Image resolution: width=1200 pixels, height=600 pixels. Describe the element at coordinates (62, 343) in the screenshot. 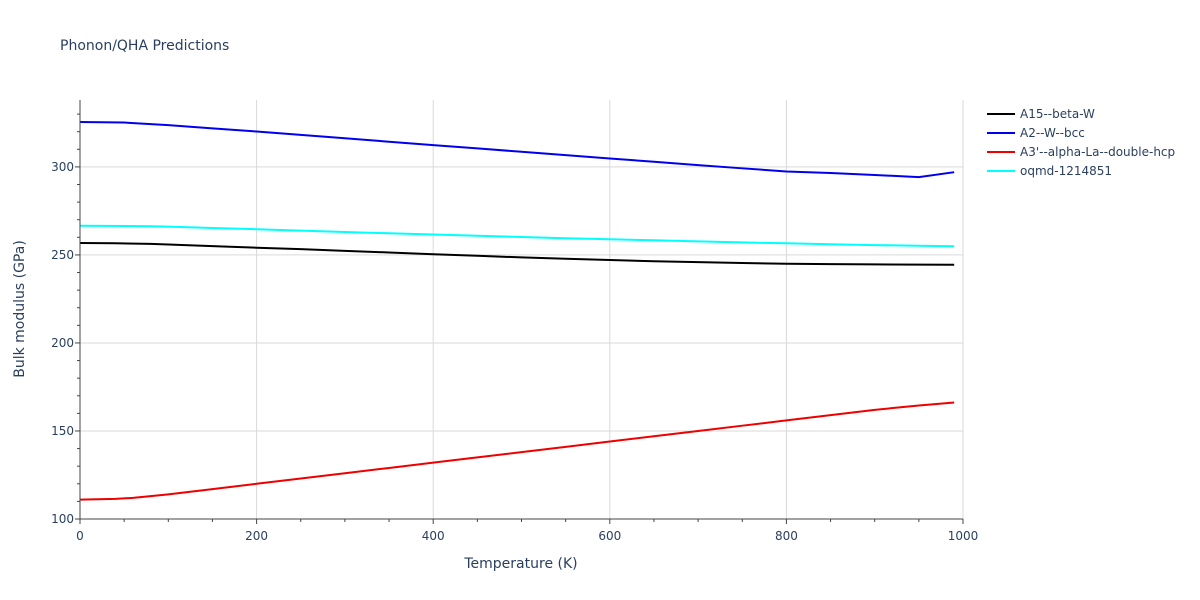

I see `y-tick-label: 200` at that location.